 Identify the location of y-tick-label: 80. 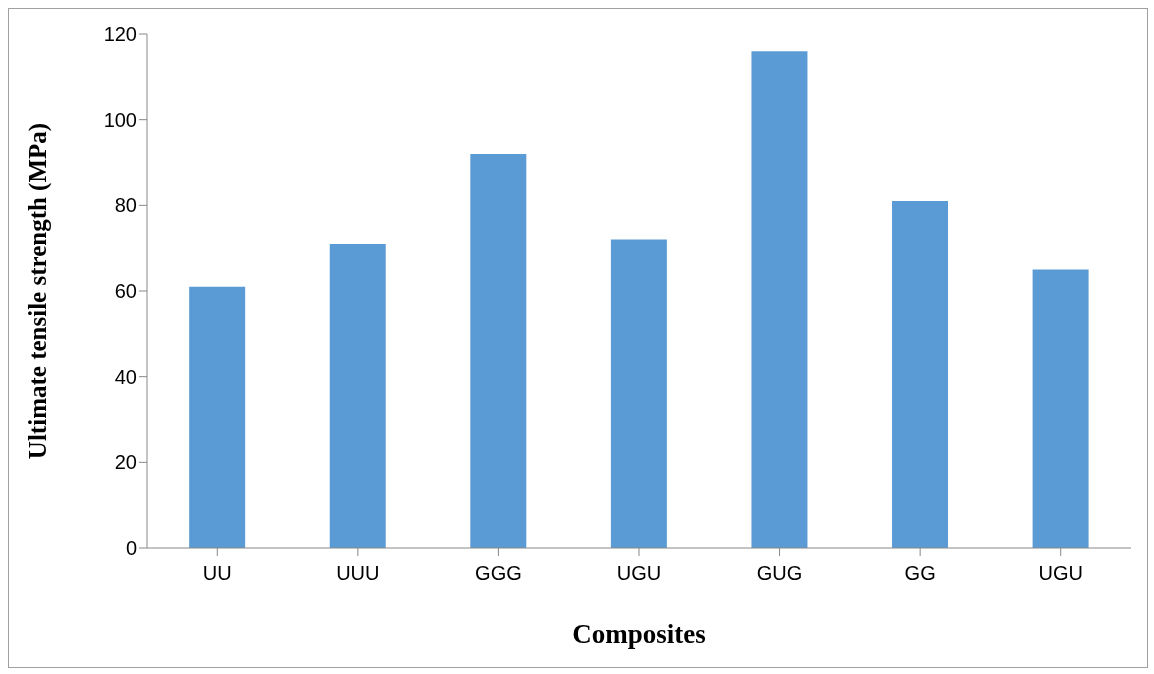
(125, 205).